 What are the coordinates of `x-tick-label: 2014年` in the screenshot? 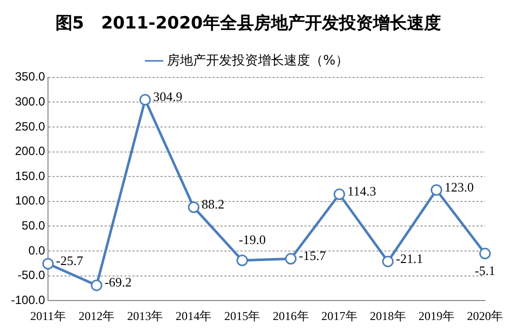 It's located at (194, 315).